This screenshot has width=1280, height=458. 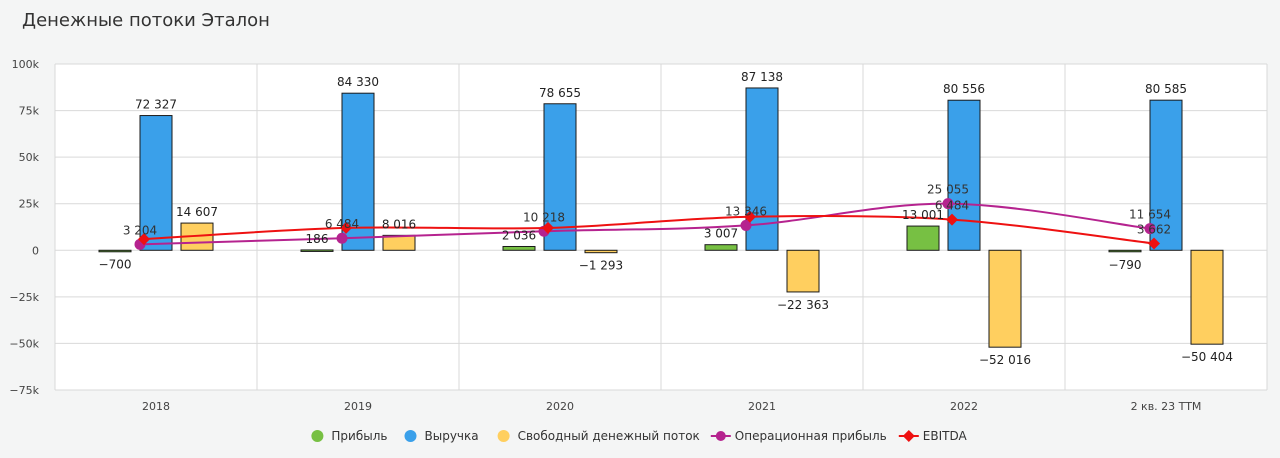 What do you see at coordinates (1166, 89) in the screenshot?
I see `data-label: 80 585` at bounding box center [1166, 89].